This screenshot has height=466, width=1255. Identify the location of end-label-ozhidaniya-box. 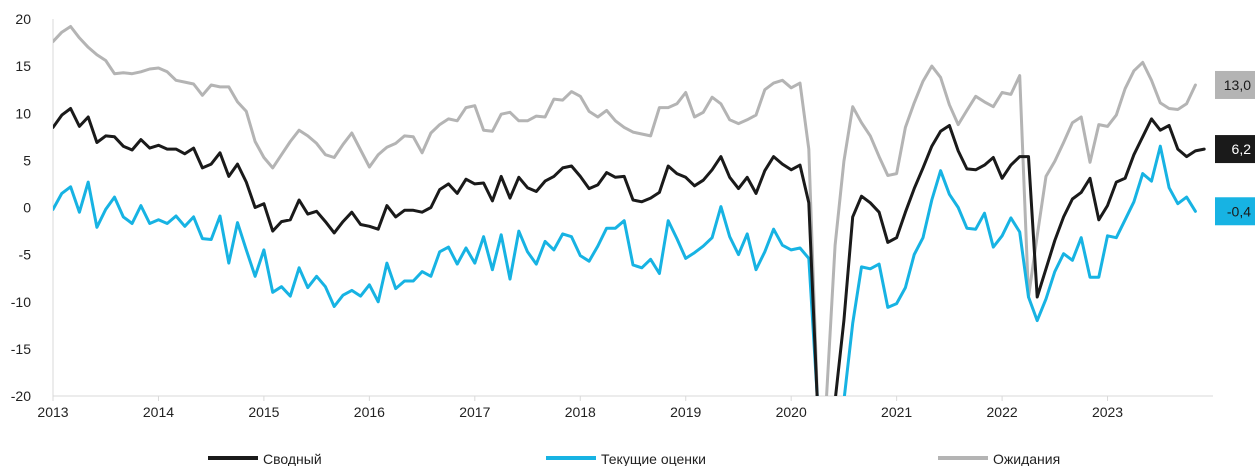
(1235, 84).